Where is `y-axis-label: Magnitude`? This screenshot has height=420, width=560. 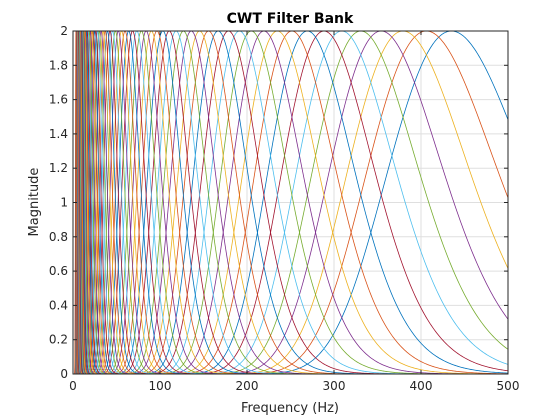
y-axis-label: Magnitude is located at coordinates (34, 202).